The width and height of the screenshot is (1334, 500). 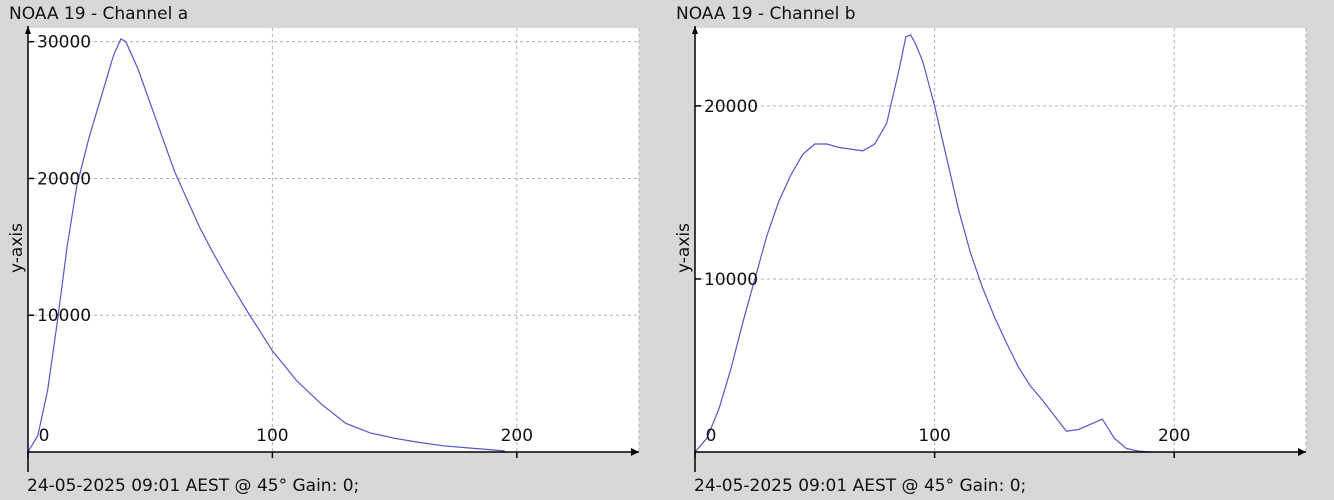 I want to click on chart-title: NOAA 19 - Channel a, so click(x=99, y=14).